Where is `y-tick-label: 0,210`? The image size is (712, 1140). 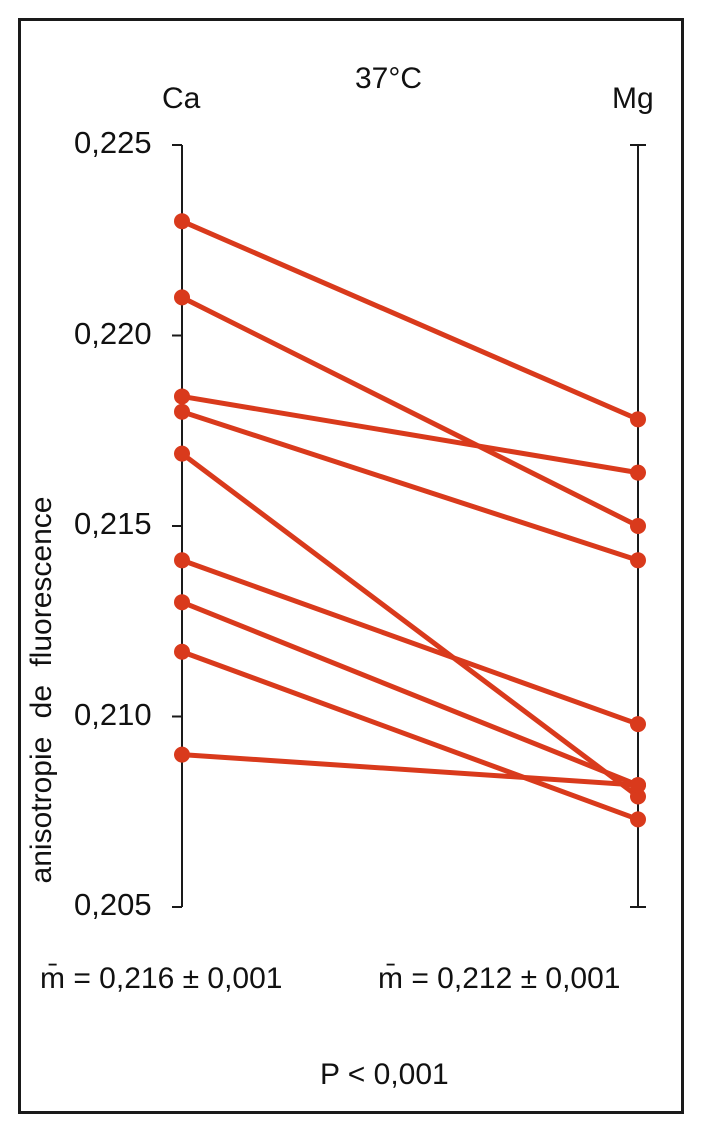 y-tick-label: 0,210 is located at coordinates (113, 714).